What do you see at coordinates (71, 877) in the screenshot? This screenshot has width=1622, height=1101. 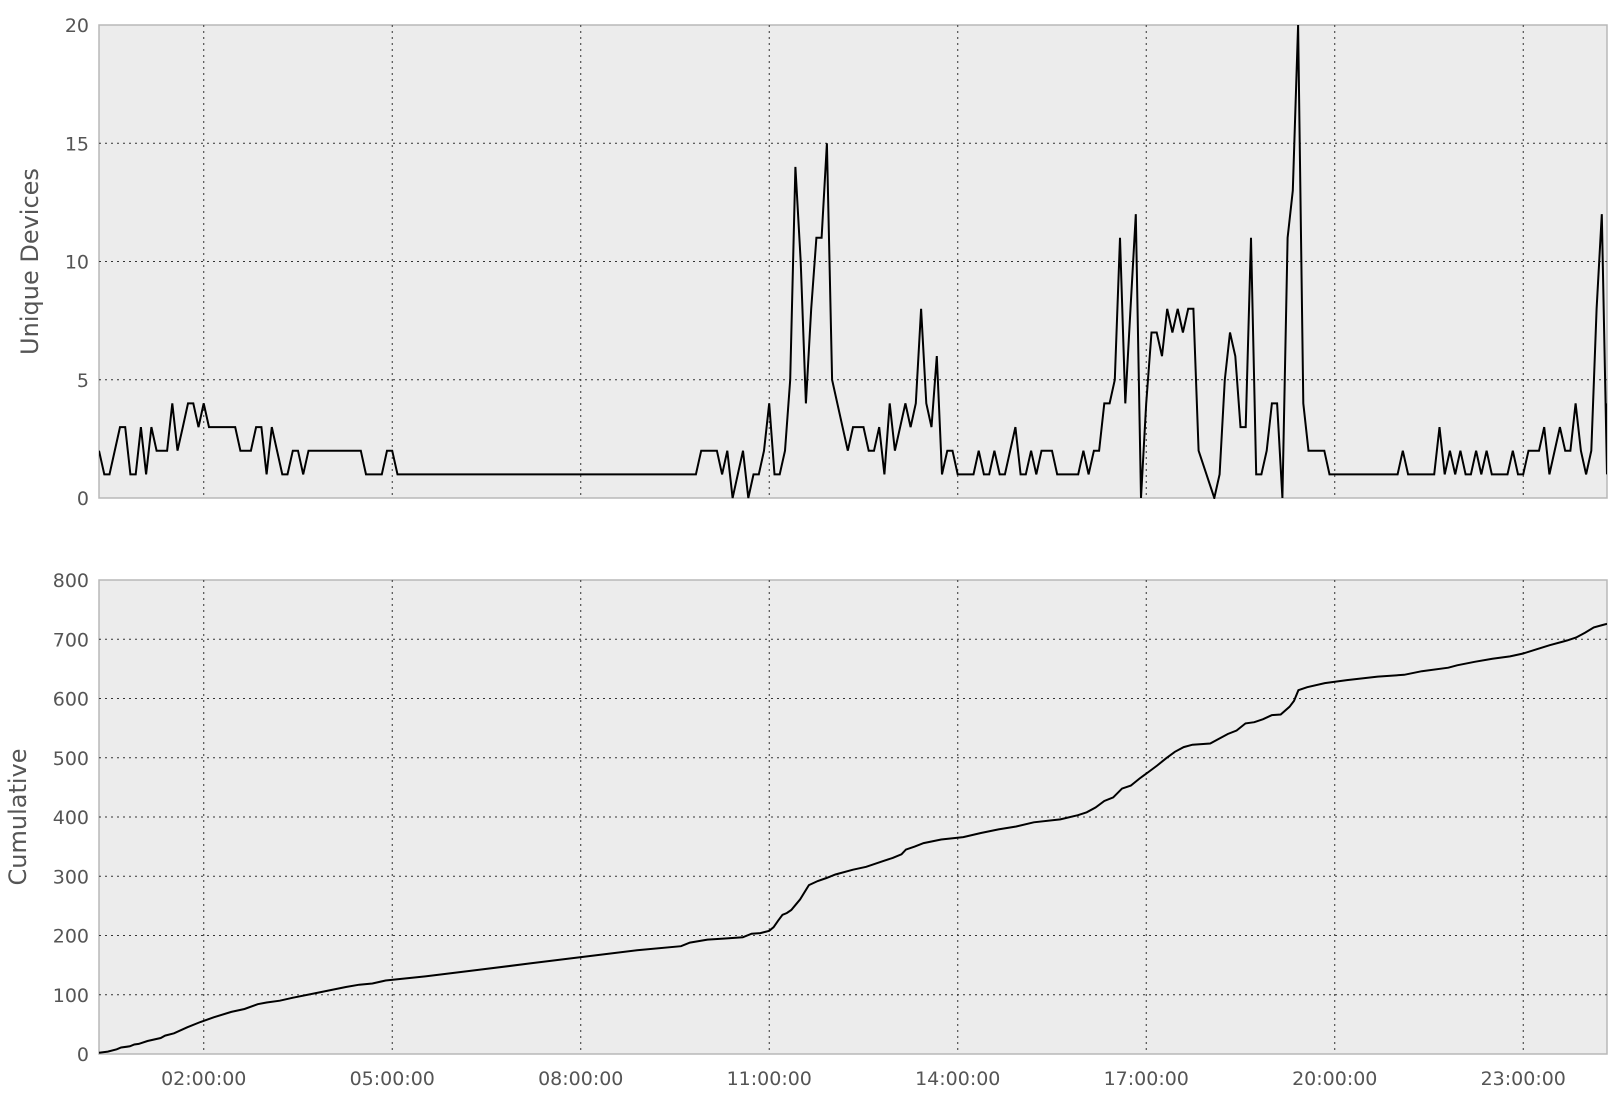 I see `y-tick-label: 300` at bounding box center [71, 877].